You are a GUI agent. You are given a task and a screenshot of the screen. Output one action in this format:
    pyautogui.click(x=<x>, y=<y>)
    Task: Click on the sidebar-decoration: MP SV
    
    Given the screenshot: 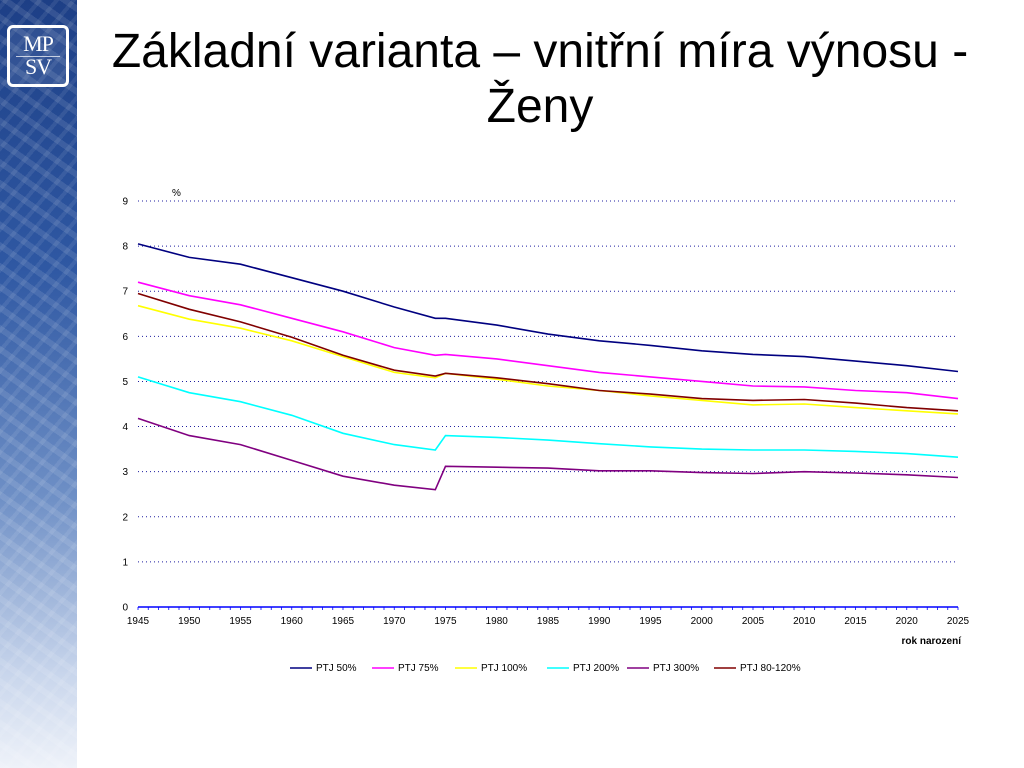 What is the action you would take?
    pyautogui.click(x=38, y=384)
    